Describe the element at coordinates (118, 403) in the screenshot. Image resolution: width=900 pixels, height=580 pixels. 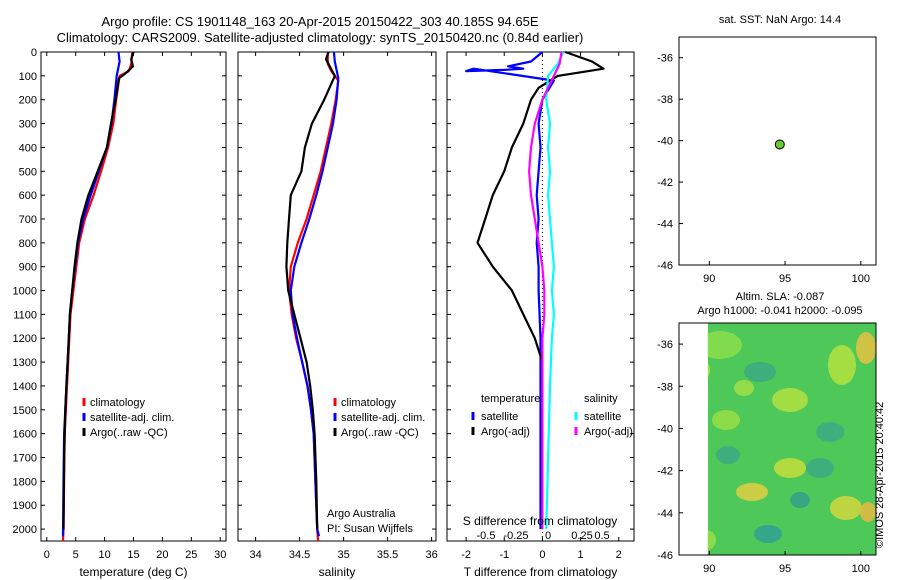
I see `legend-label-temperature: climatology` at that location.